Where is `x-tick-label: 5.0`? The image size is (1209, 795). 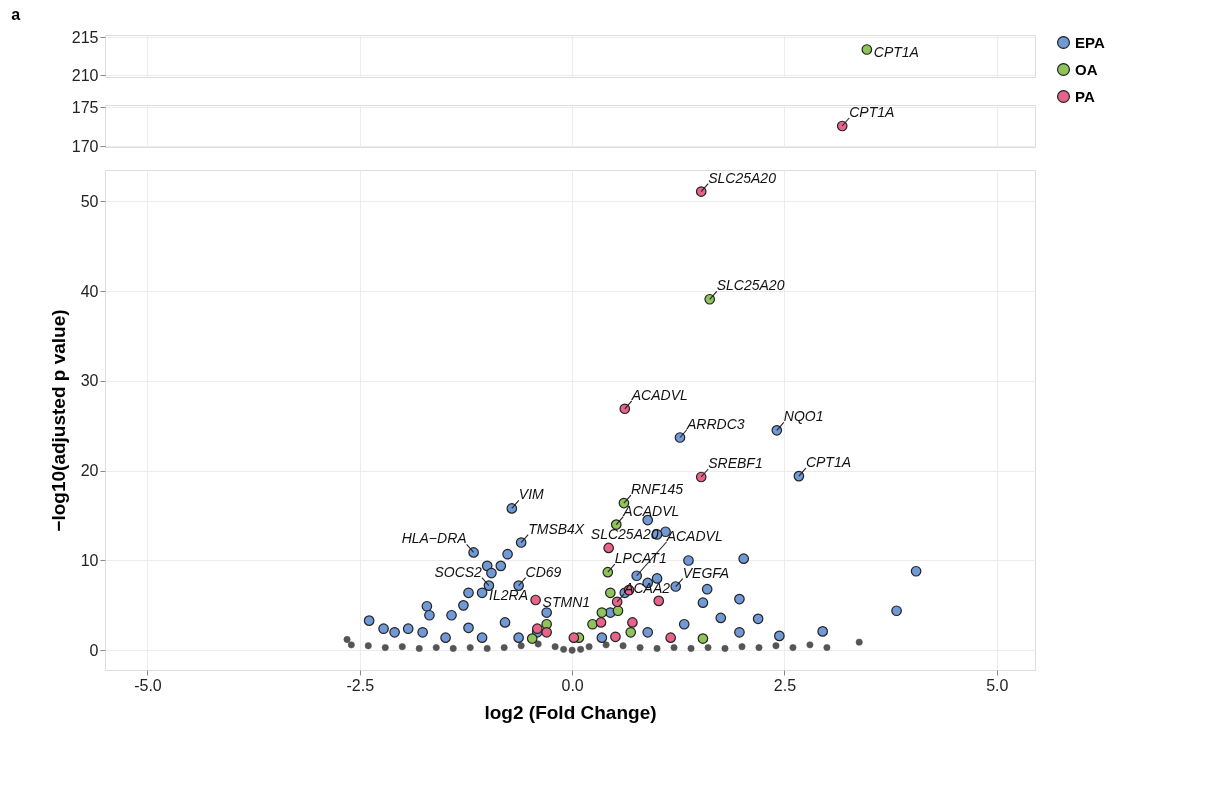
x-tick-label: 5.0 is located at coordinates (997, 685).